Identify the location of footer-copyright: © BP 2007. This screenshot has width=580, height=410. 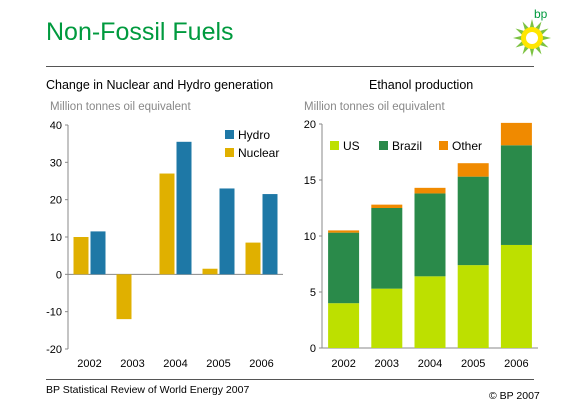
(514, 396).